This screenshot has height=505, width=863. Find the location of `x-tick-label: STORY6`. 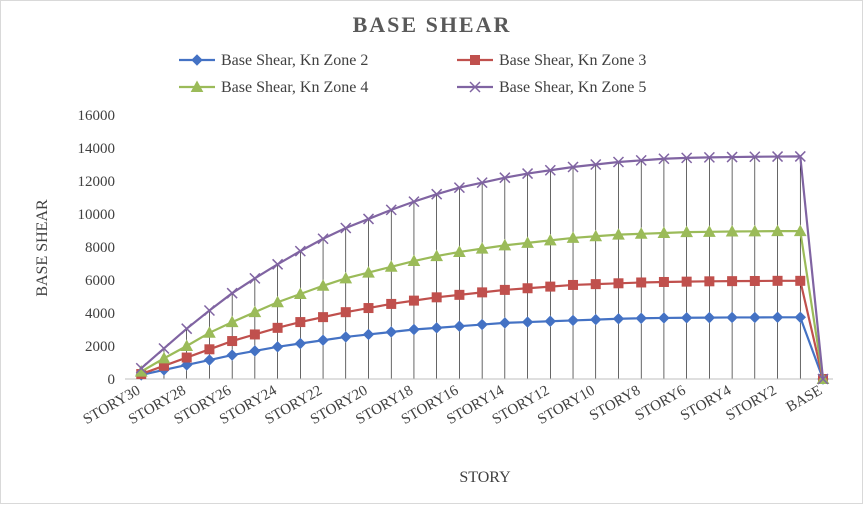

x-tick-label: STORY6 is located at coordinates (661, 403).